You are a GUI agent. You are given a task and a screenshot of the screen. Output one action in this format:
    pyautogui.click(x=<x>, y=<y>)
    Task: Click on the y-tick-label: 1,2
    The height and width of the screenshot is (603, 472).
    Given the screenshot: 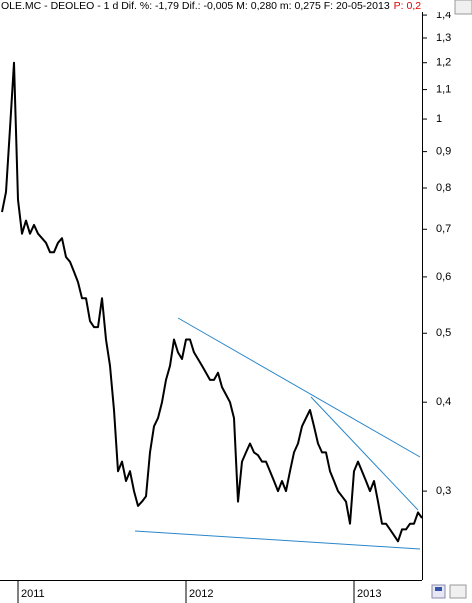 What is the action you would take?
    pyautogui.click(x=443, y=63)
    